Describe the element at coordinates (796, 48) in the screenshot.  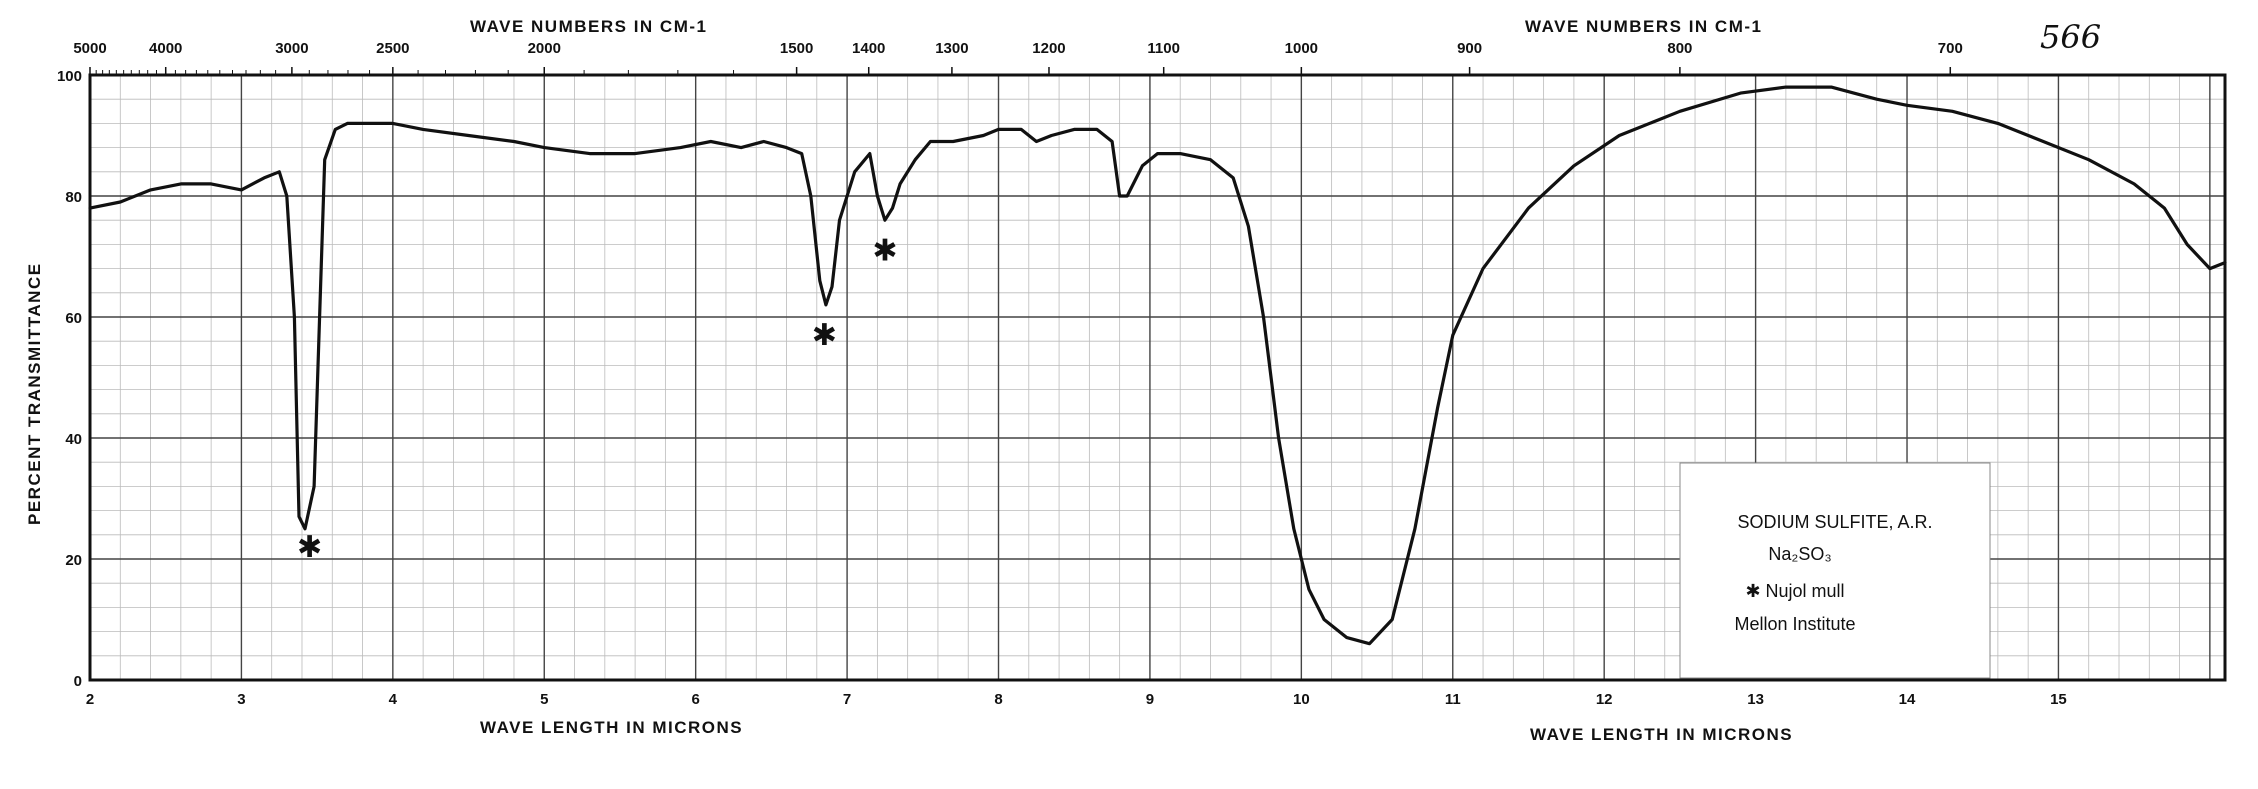
I see `top-tick-label: 1500` at that location.